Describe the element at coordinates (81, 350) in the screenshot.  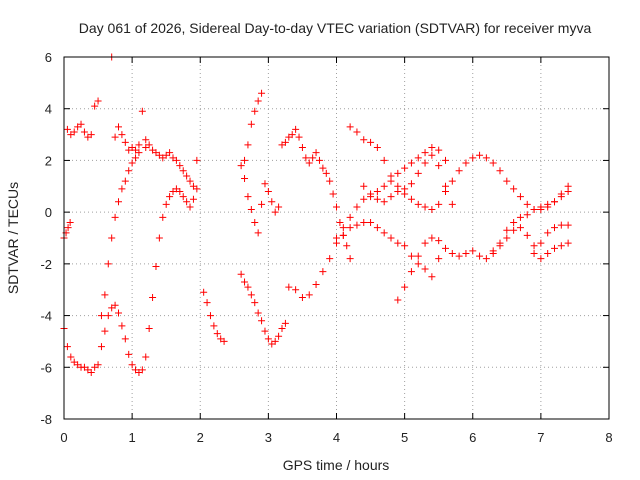
I see `series-sat-a` at that location.